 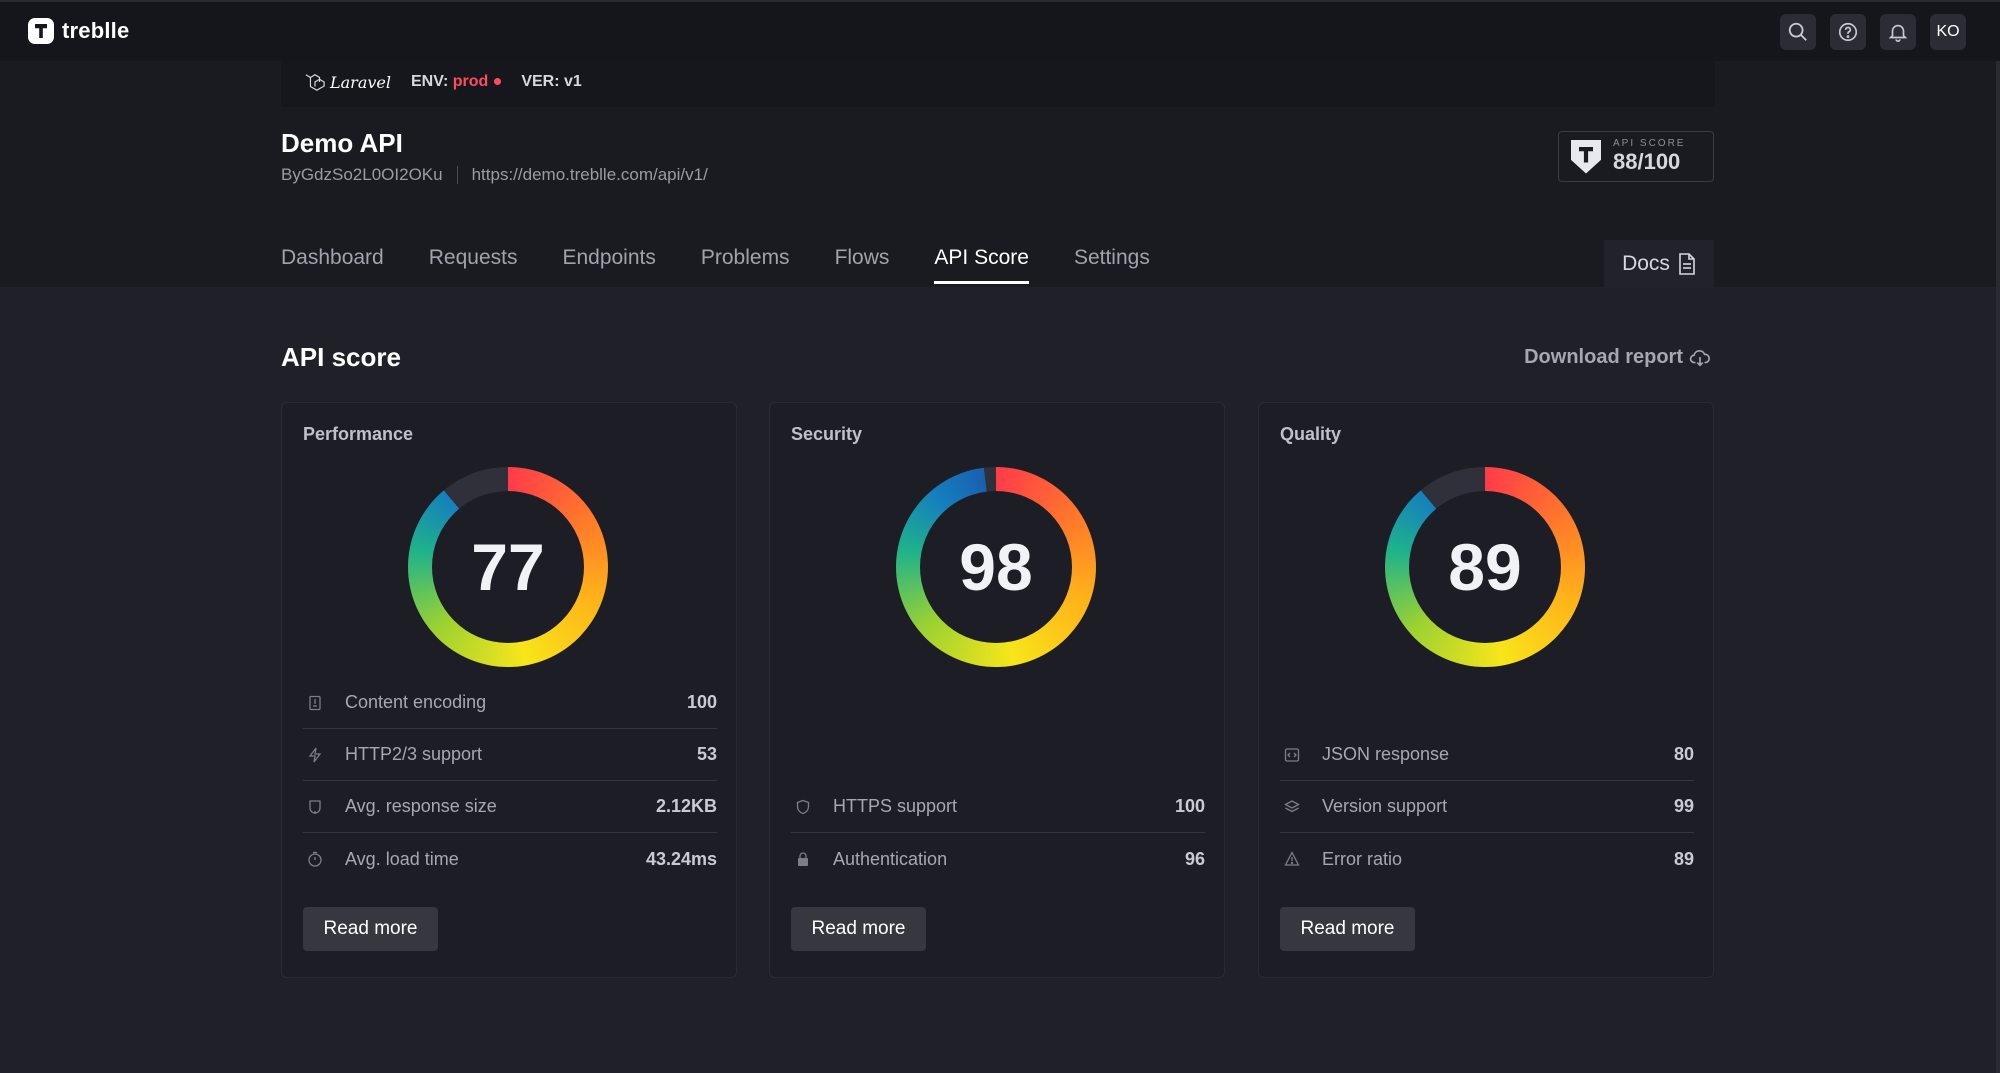 I want to click on lock-icon, so click(x=803, y=859).